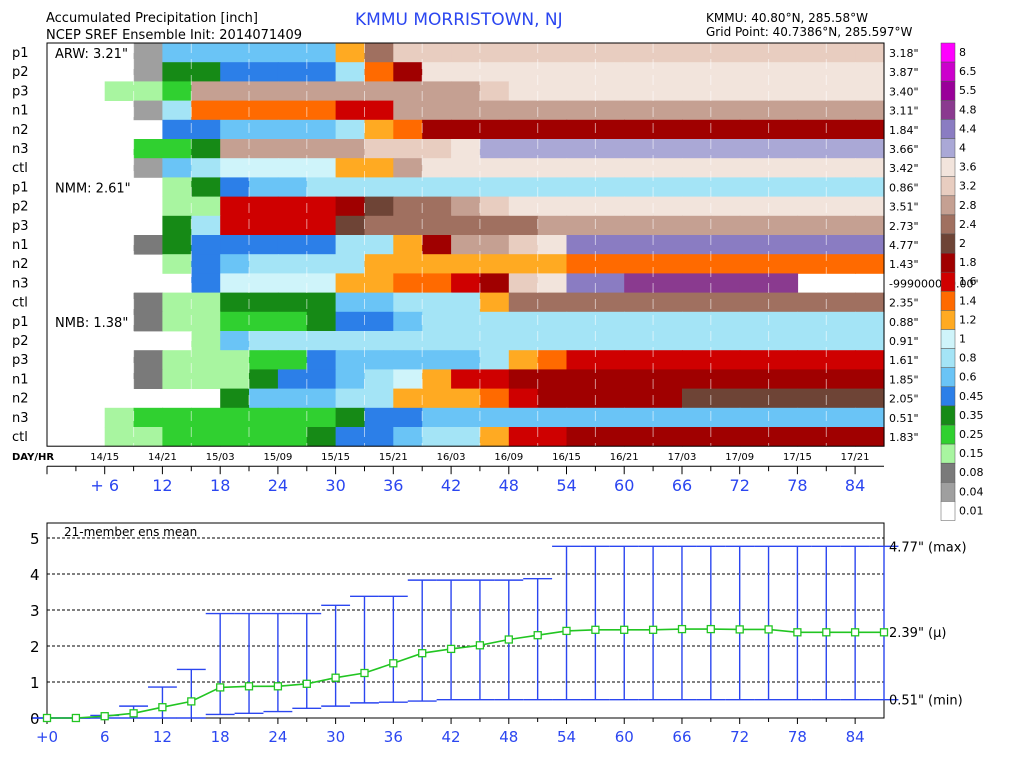  What do you see at coordinates (174, 35) in the screenshot?
I see `ensemble-init-label: NCEP SREF Ensemble Init: 2014071409` at bounding box center [174, 35].